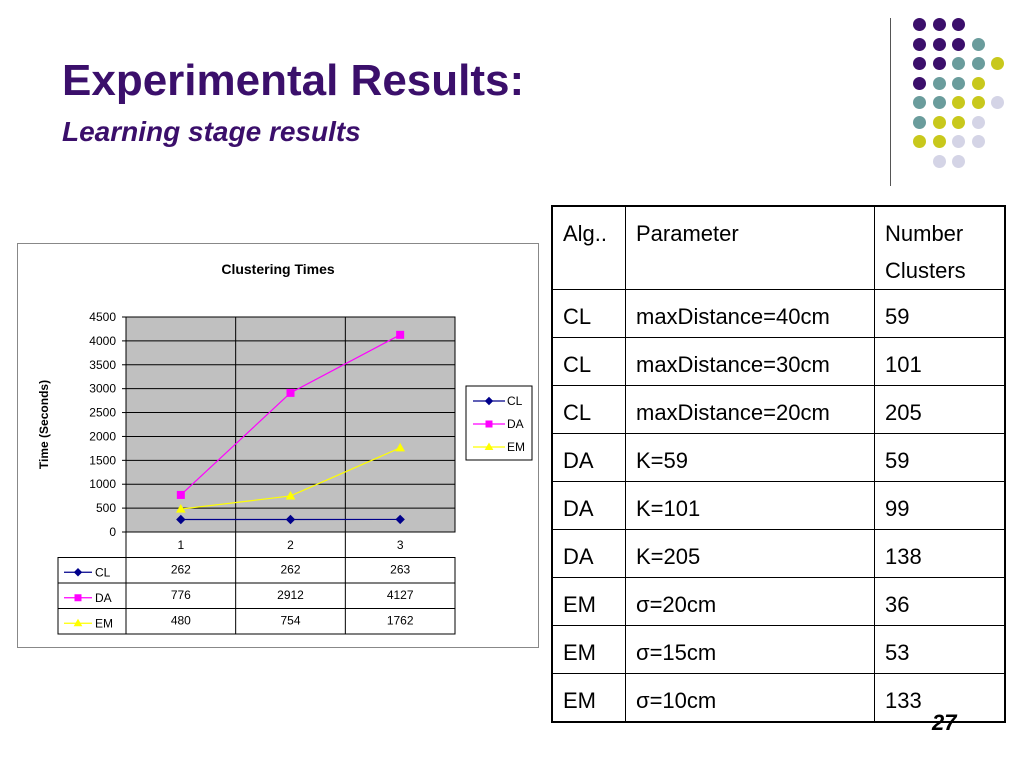 The image size is (1024, 768). What do you see at coordinates (102, 460) in the screenshot?
I see `y-tick-label: 1500` at bounding box center [102, 460].